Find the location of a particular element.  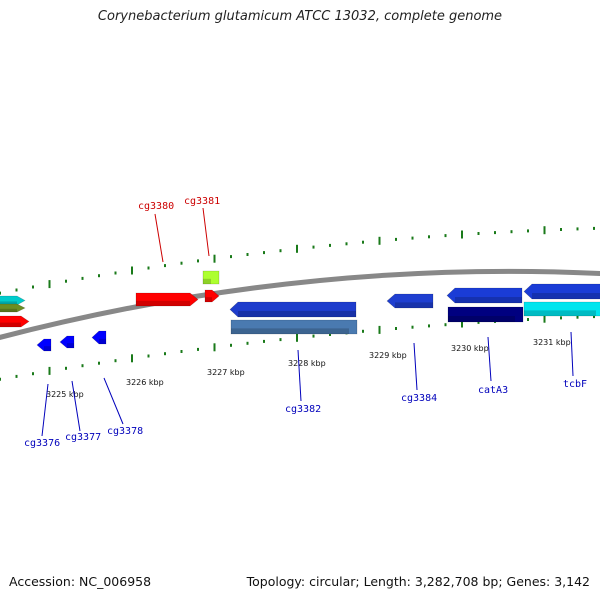

feature-track is located at coordinates (300, 311).